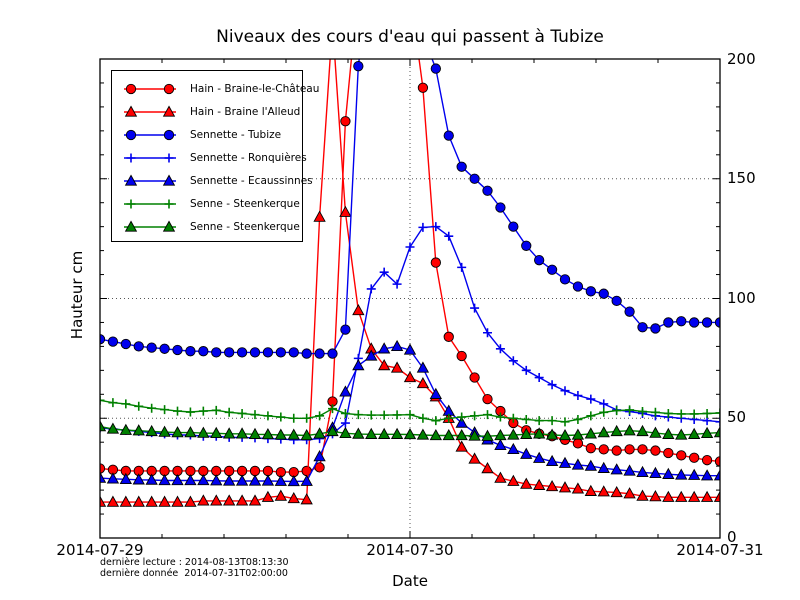 This screenshot has width=800, height=600. What do you see at coordinates (194, 562) in the screenshot?
I see `footnote-last-read: dernière lecture : 2014-08-13T08:13:30` at bounding box center [194, 562].